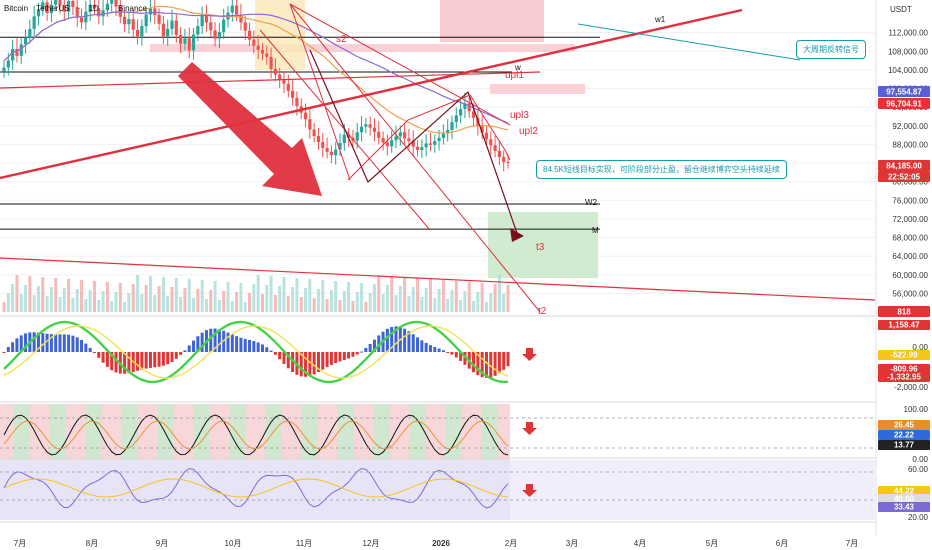 The height and width of the screenshot is (550, 932). I want to click on rsi-badge: 44.22, so click(904, 491).